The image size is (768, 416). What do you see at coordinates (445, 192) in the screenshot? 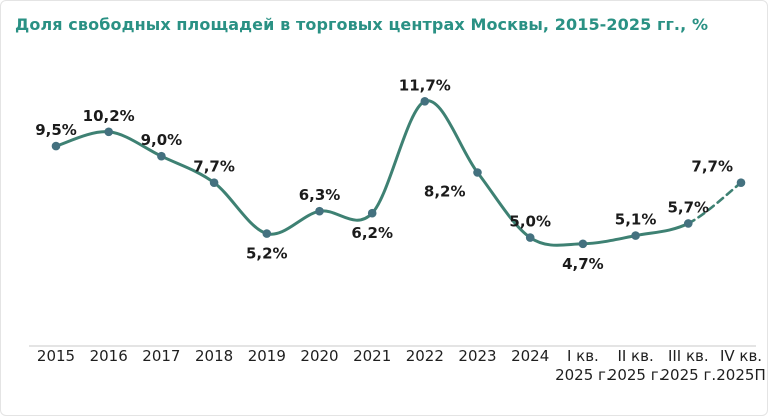
I see `data-label: 8,2%` at bounding box center [445, 192].